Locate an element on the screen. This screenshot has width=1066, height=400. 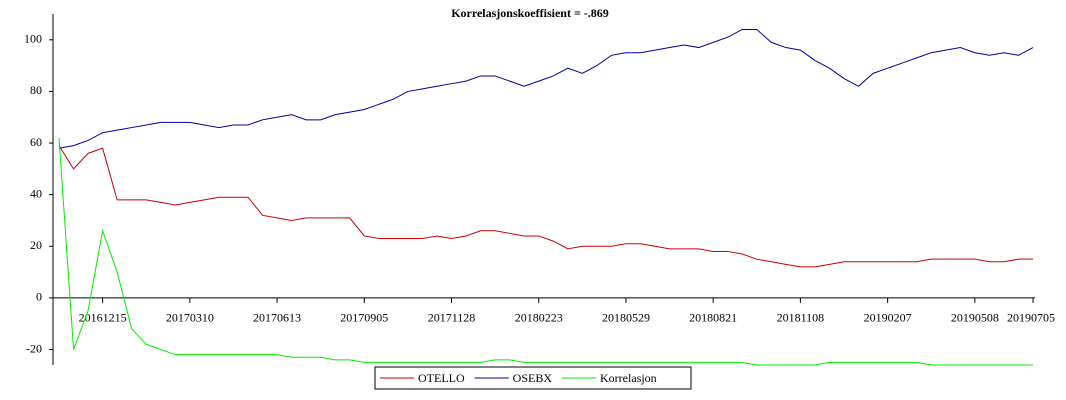
legend-label: OTELLO is located at coordinates (441, 378).